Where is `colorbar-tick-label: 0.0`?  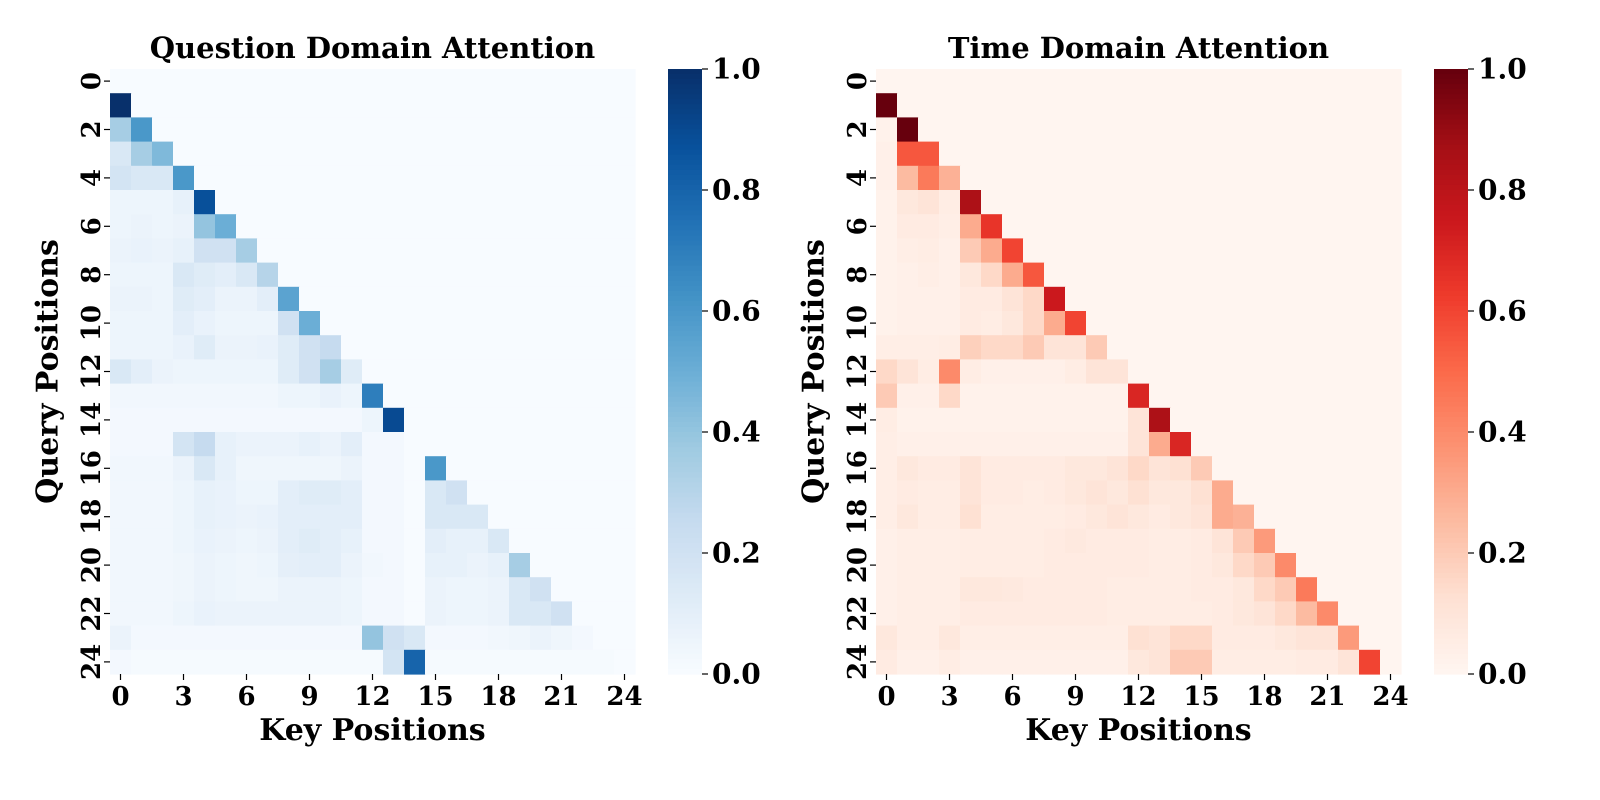
colorbar-tick-label: 0.0 is located at coordinates (1502, 674).